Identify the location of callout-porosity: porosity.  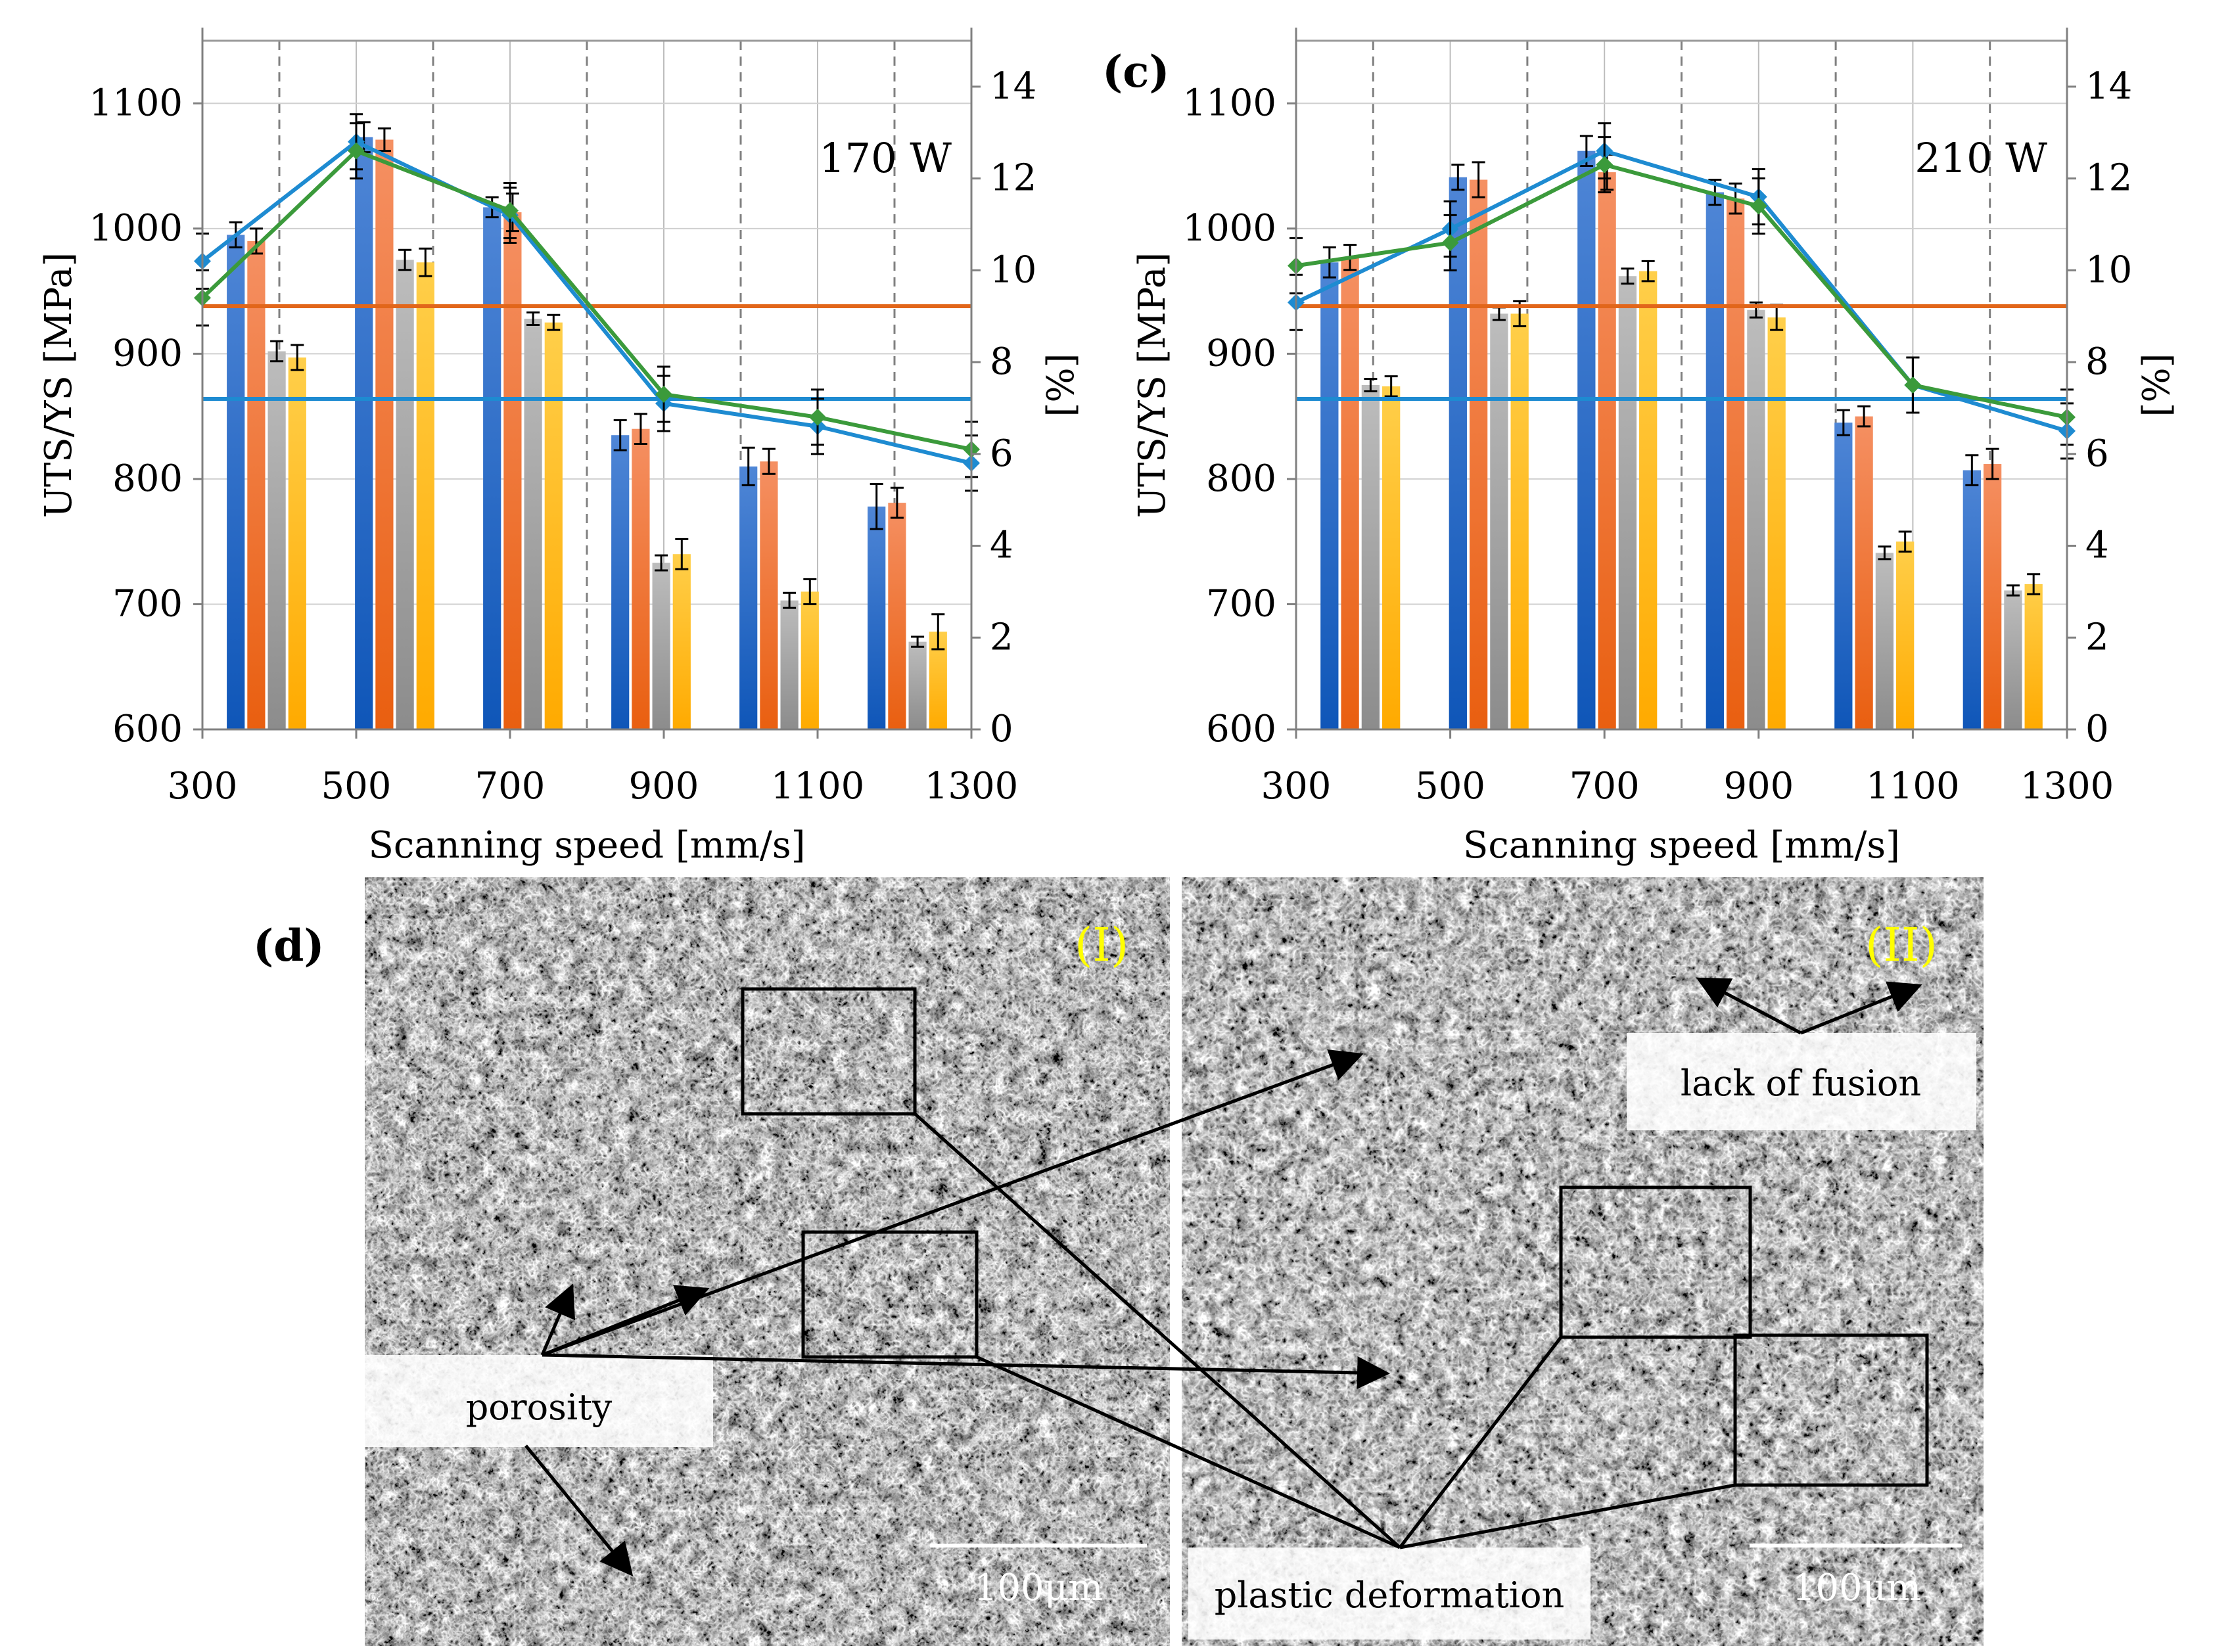
(539, 1407).